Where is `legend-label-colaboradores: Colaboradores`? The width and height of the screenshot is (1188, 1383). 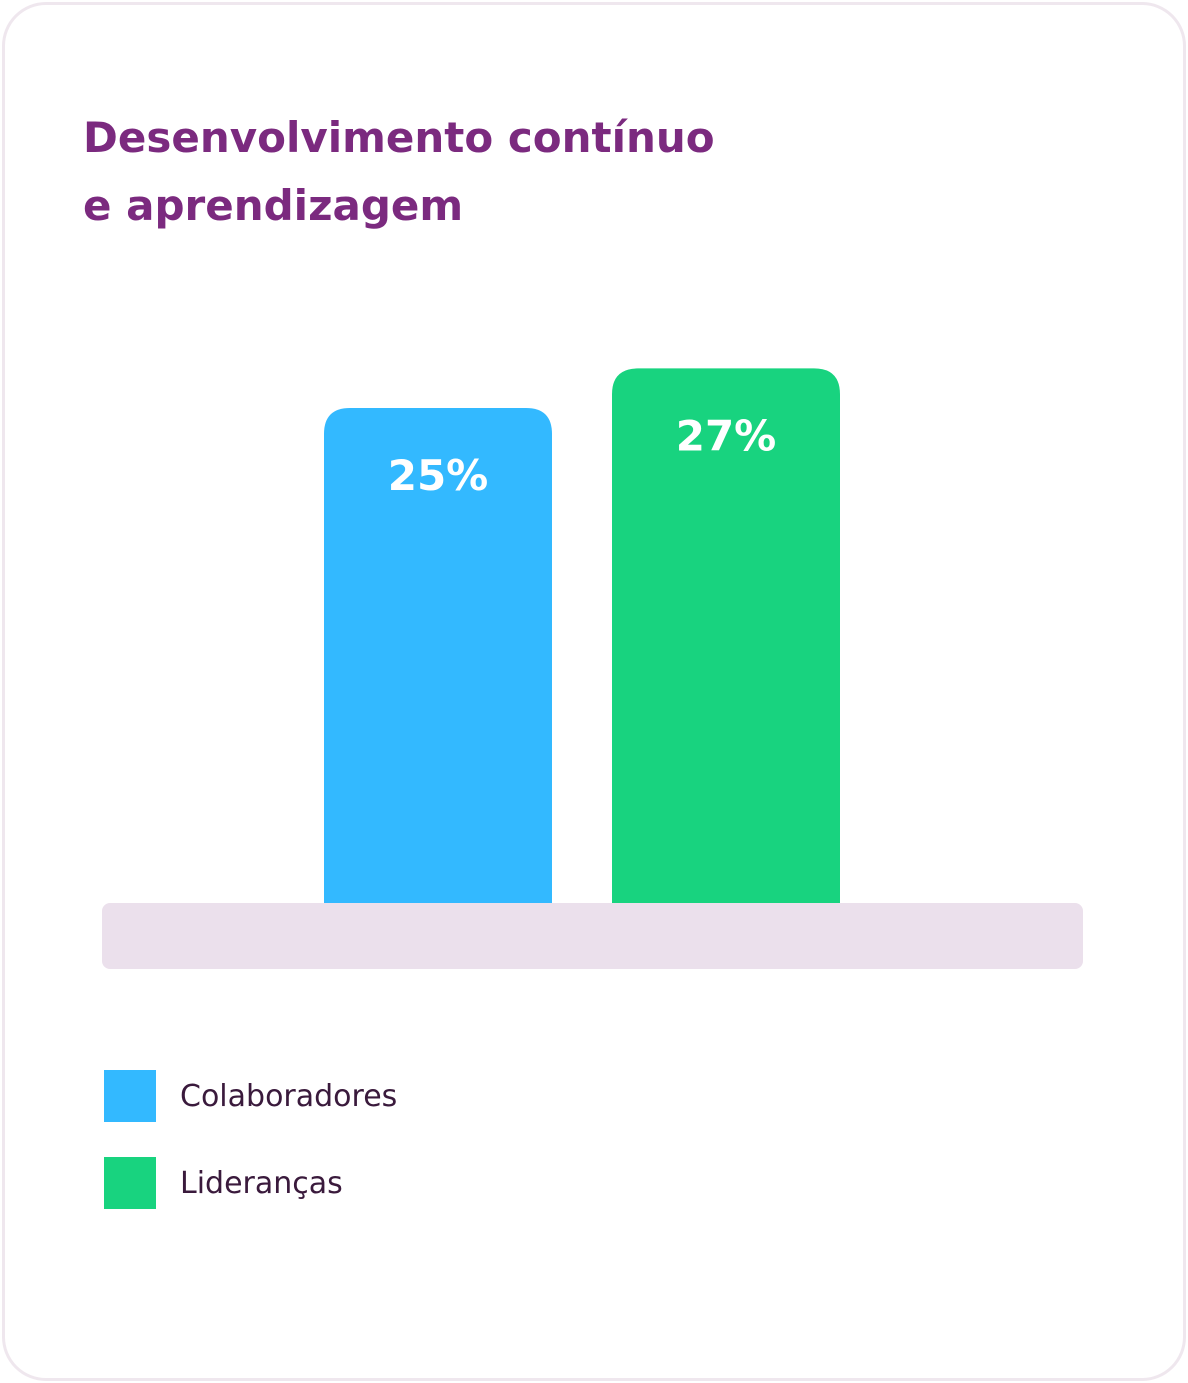
legend-label-colaboradores: Colaboradores is located at coordinates (289, 1096).